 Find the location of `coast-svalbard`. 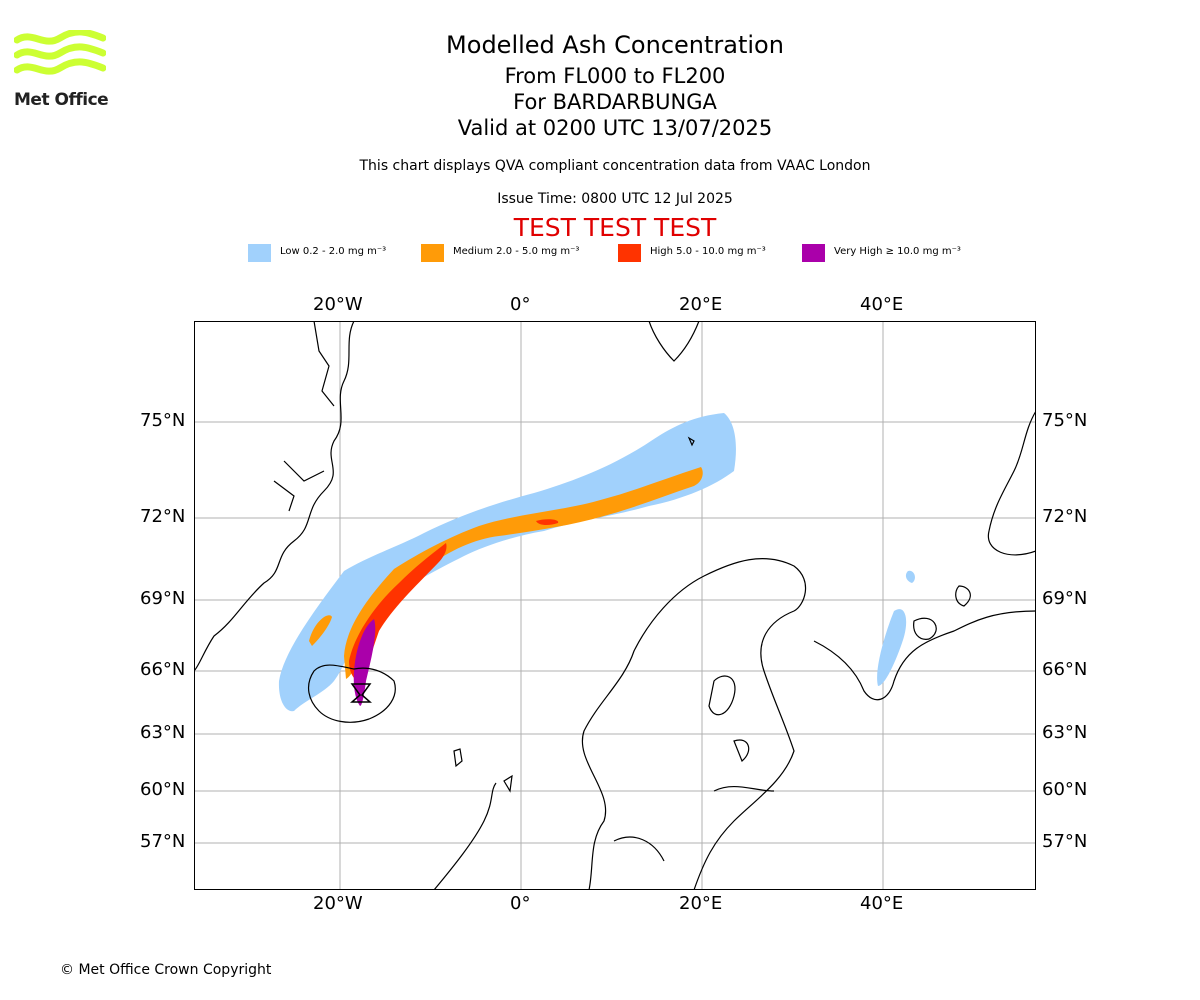

coast-svalbard is located at coordinates (674, 341).